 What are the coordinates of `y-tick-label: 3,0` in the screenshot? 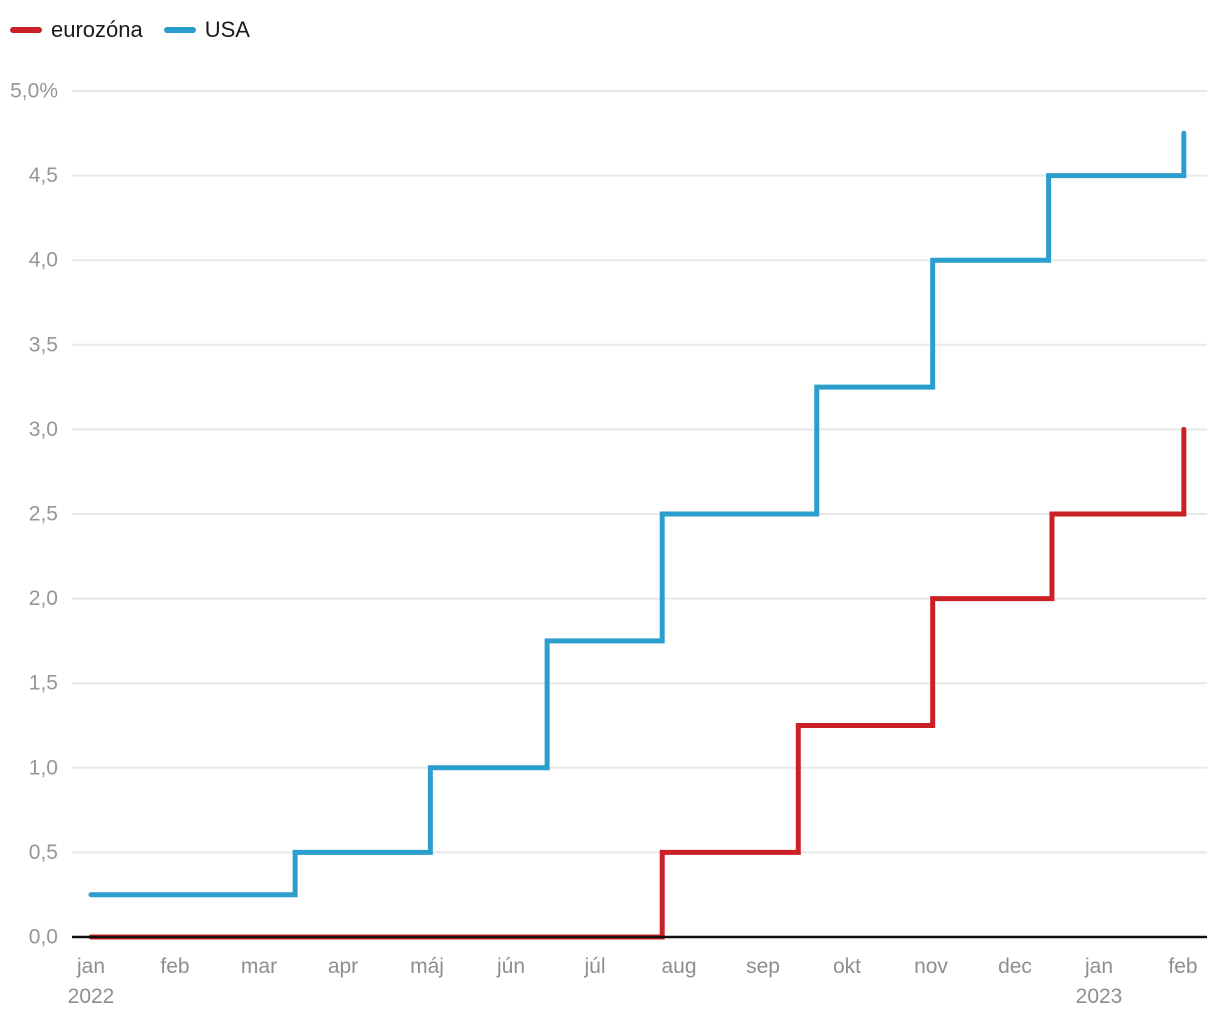 It's located at (43, 429).